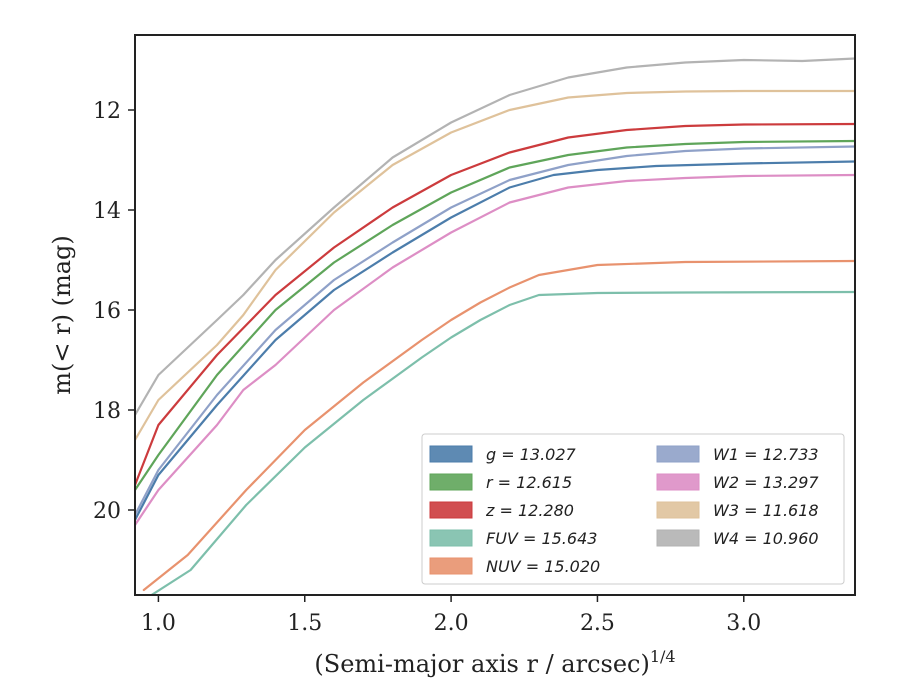 This screenshot has width=900, height=700. Describe the element at coordinates (531, 454) in the screenshot. I see `legend-label-g: g = 13.027` at that location.